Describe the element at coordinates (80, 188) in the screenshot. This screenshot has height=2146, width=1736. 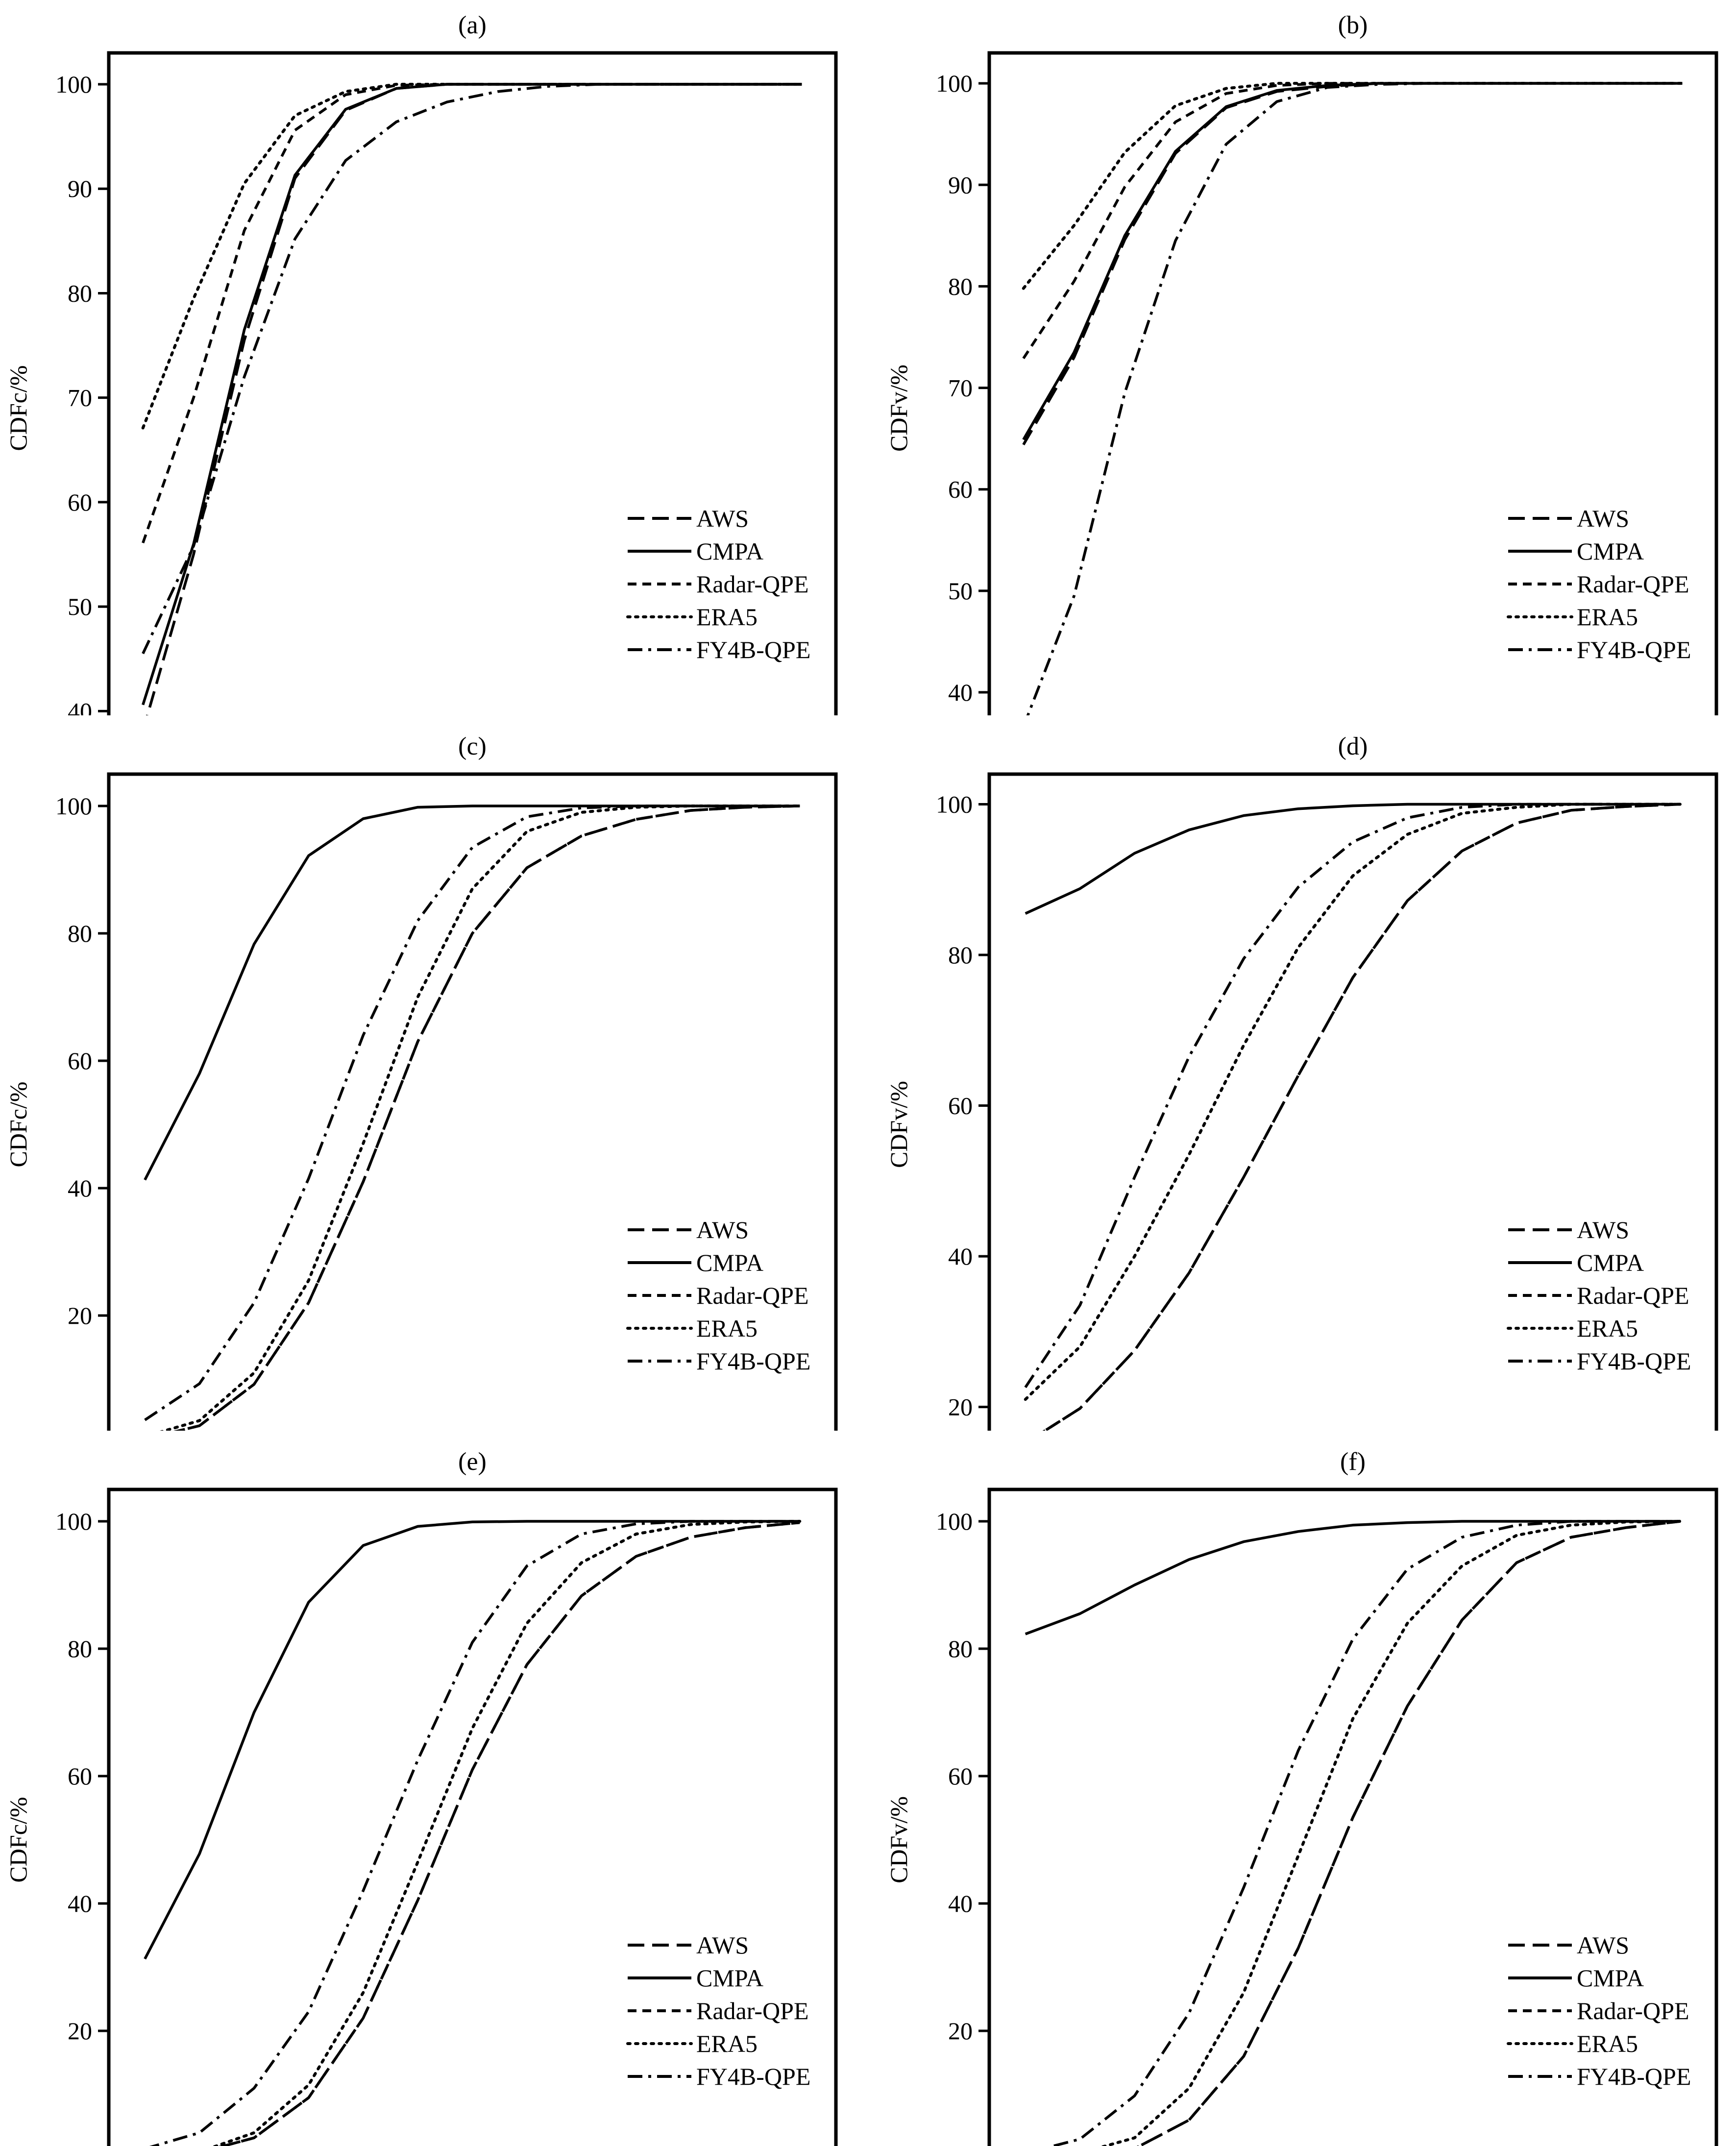
I see `y-tick-label: 90` at that location.